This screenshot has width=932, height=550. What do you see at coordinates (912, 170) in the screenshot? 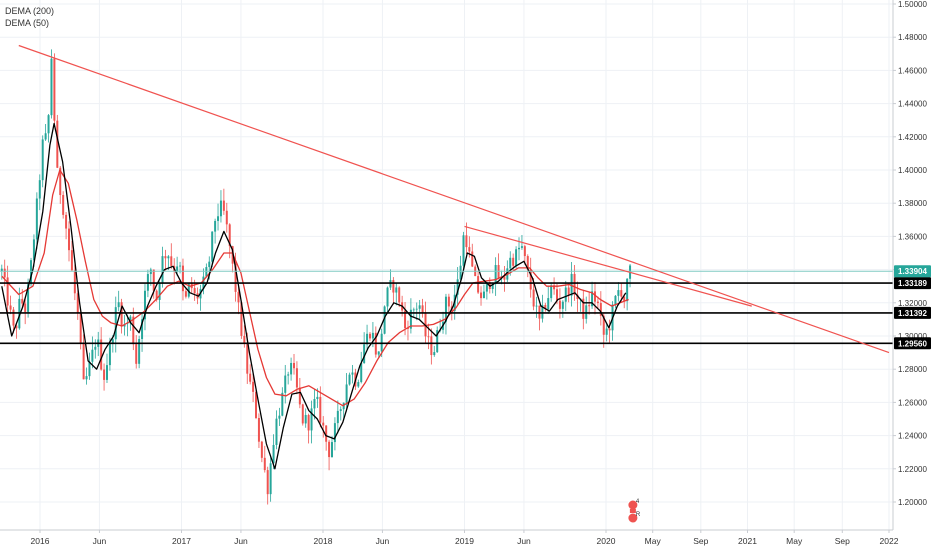
I see `y-tick-label: 1.40000` at bounding box center [912, 170].